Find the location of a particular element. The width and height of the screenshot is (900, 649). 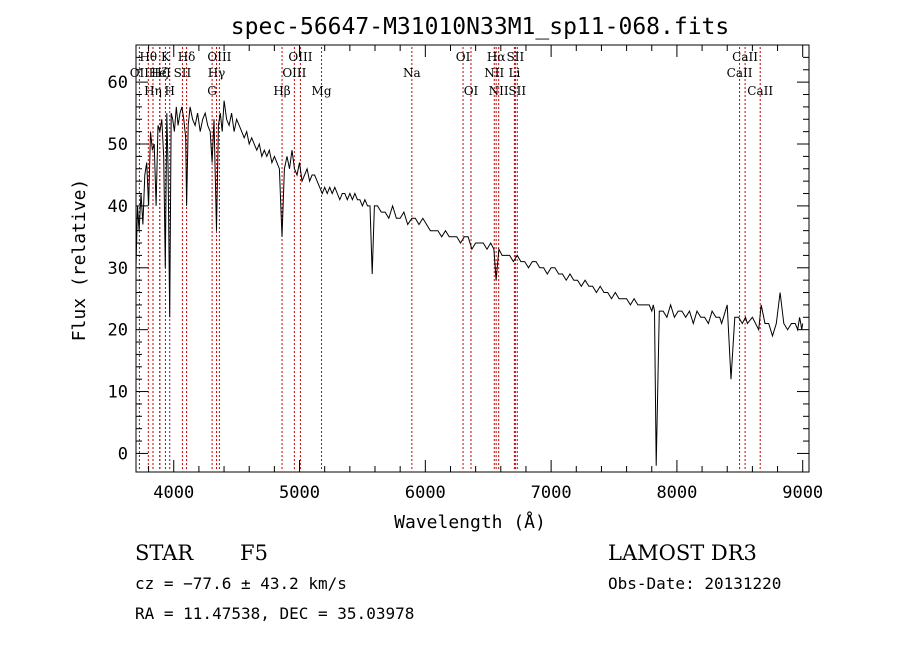

line-label: H is located at coordinates (169, 91).